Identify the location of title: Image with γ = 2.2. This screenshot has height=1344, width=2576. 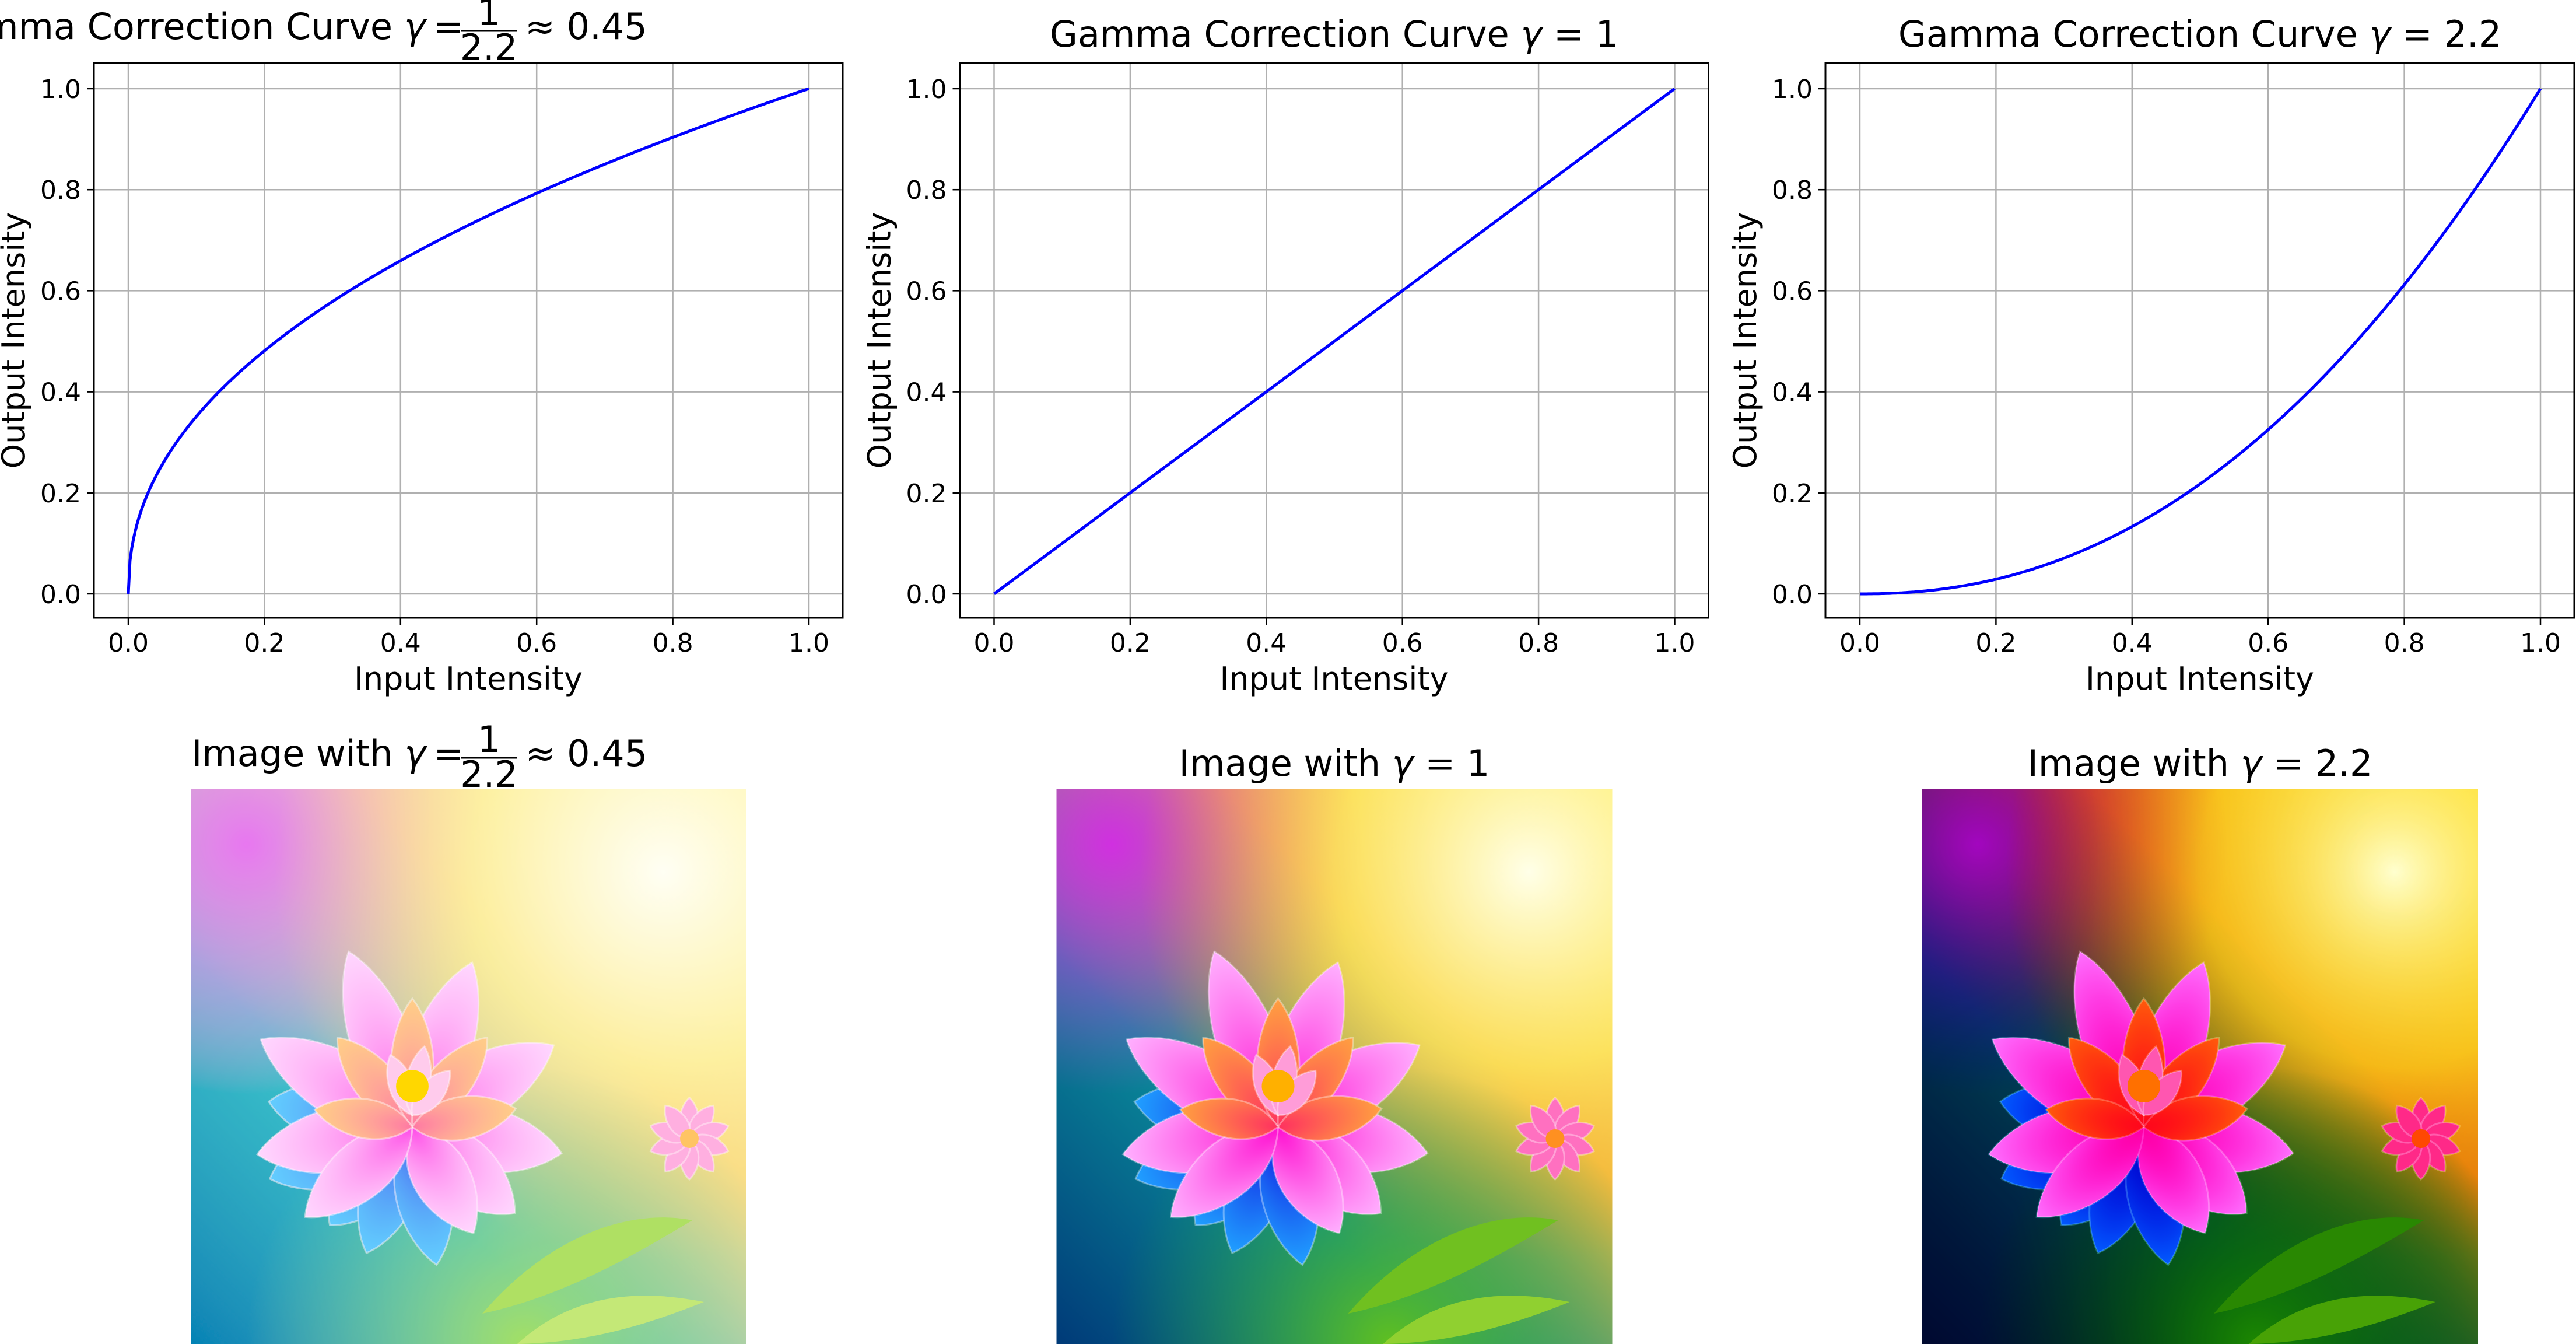
(2200, 764).